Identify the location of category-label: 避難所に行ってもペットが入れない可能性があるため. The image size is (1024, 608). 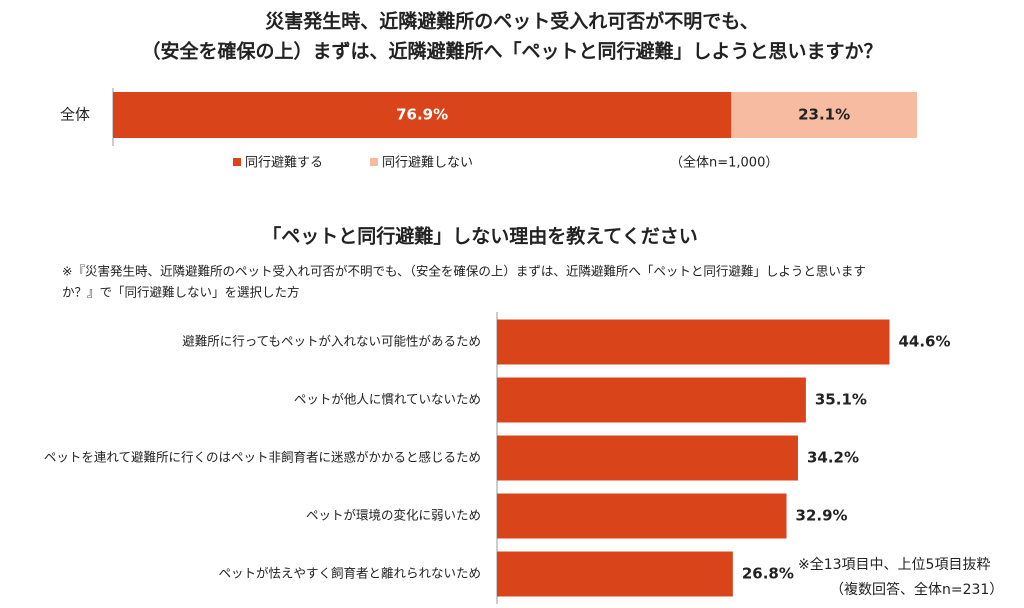
(331, 341).